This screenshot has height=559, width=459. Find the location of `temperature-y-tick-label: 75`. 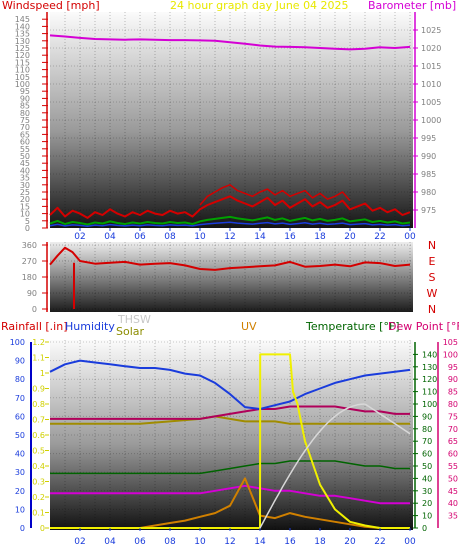

temperature-y-tick-label: 75 is located at coordinates (453, 416).